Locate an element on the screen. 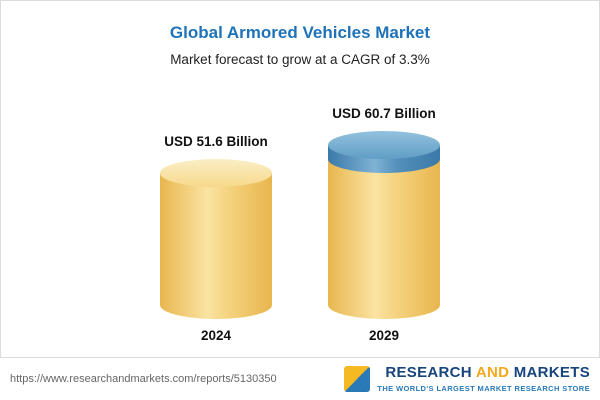 This screenshot has height=400, width=600. value-label-2024: USD 51.6 Billion is located at coordinates (216, 141).